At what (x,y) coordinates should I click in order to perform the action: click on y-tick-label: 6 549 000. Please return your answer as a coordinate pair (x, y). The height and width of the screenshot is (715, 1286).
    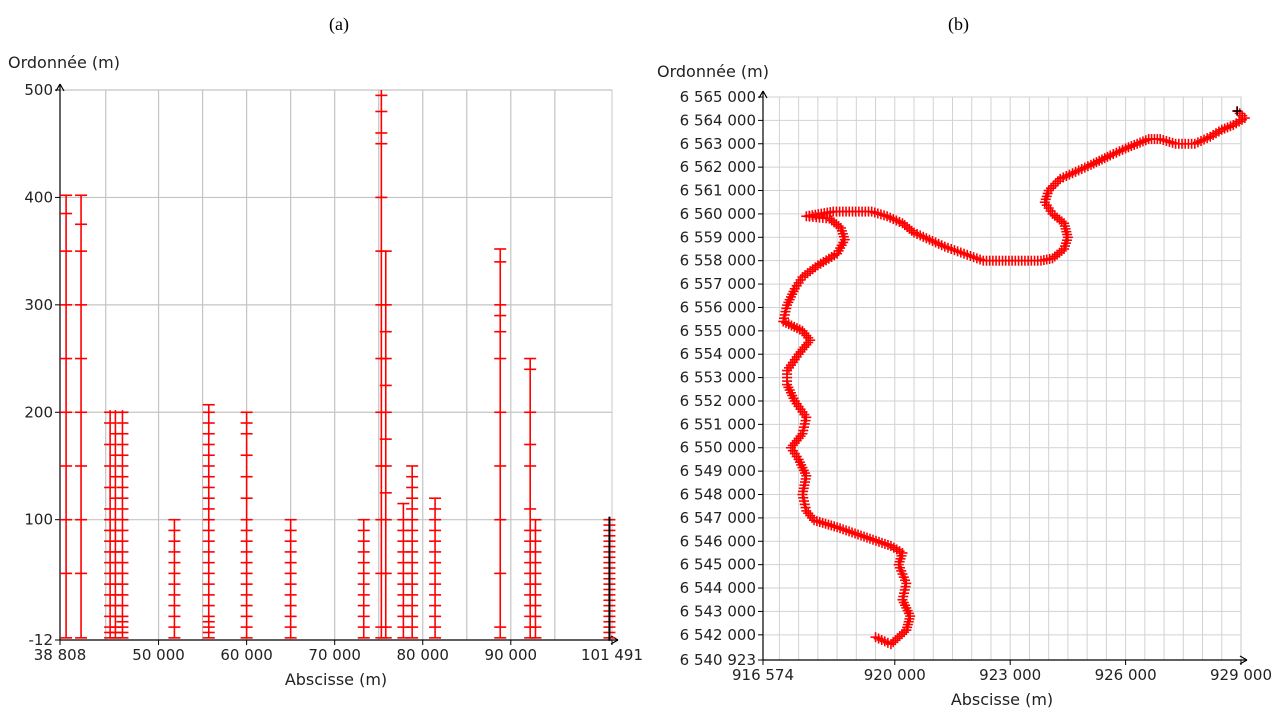
    Looking at the image, I should click on (718, 471).